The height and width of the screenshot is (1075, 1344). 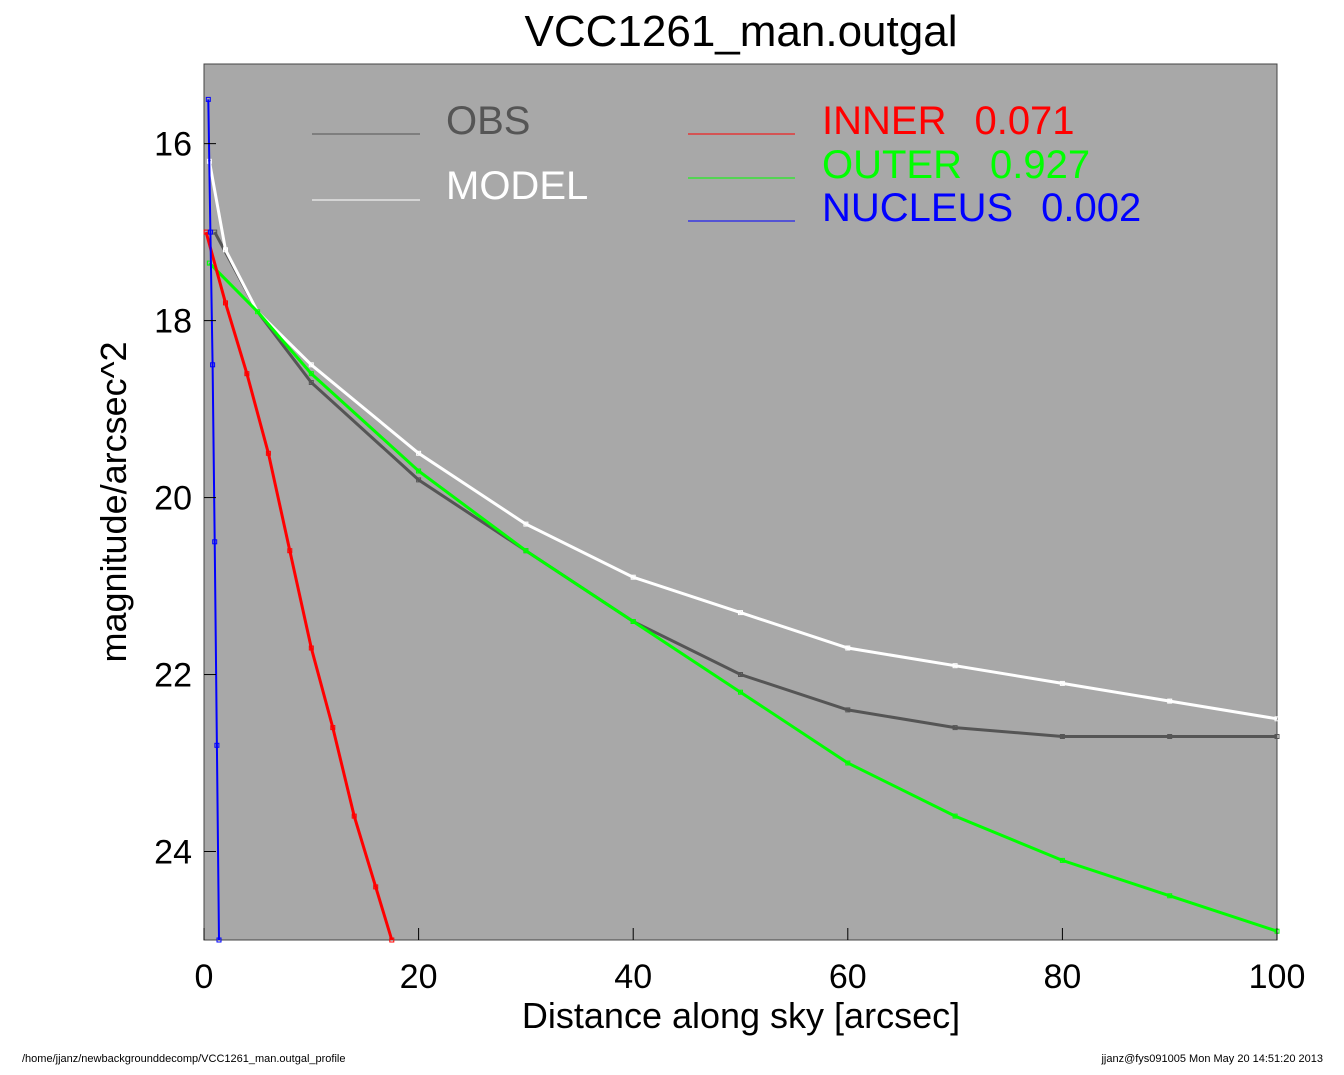 What do you see at coordinates (892, 165) in the screenshot?
I see `legend-outer-name: OUTER` at bounding box center [892, 165].